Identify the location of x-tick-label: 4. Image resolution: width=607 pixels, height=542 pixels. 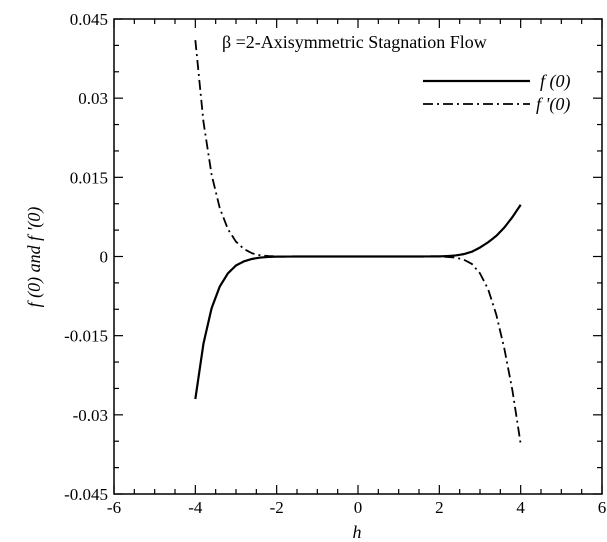
(520, 507).